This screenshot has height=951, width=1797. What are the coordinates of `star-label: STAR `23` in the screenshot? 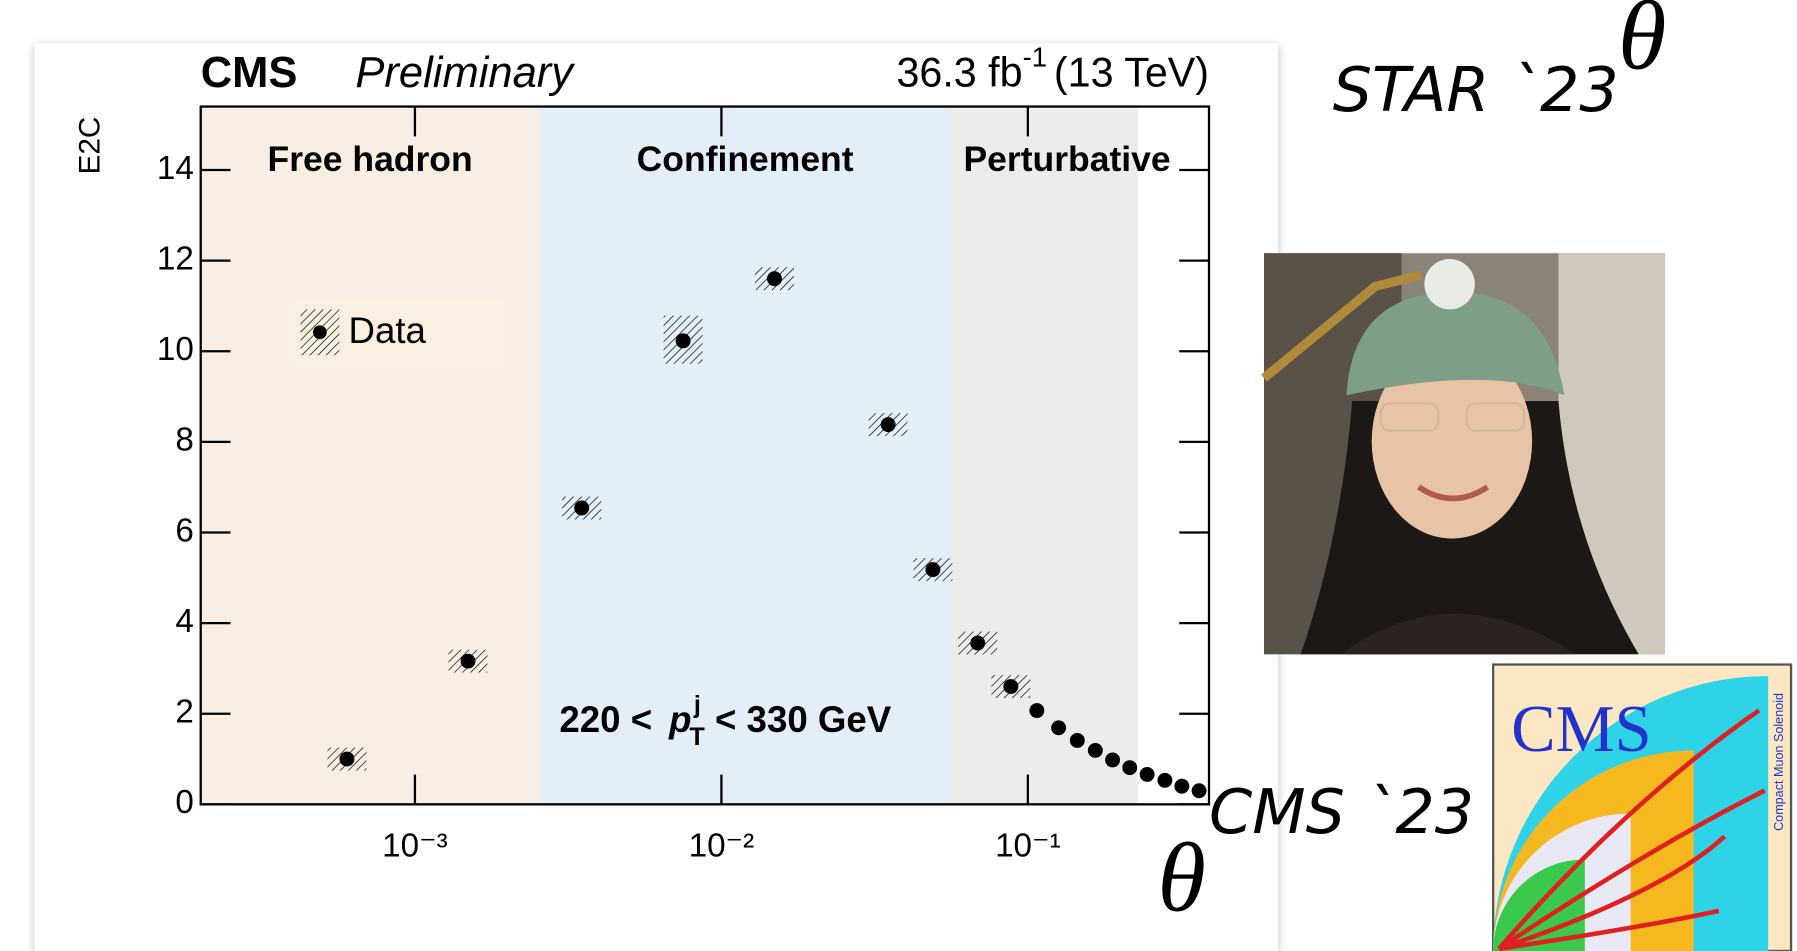 It's located at (1476, 90).